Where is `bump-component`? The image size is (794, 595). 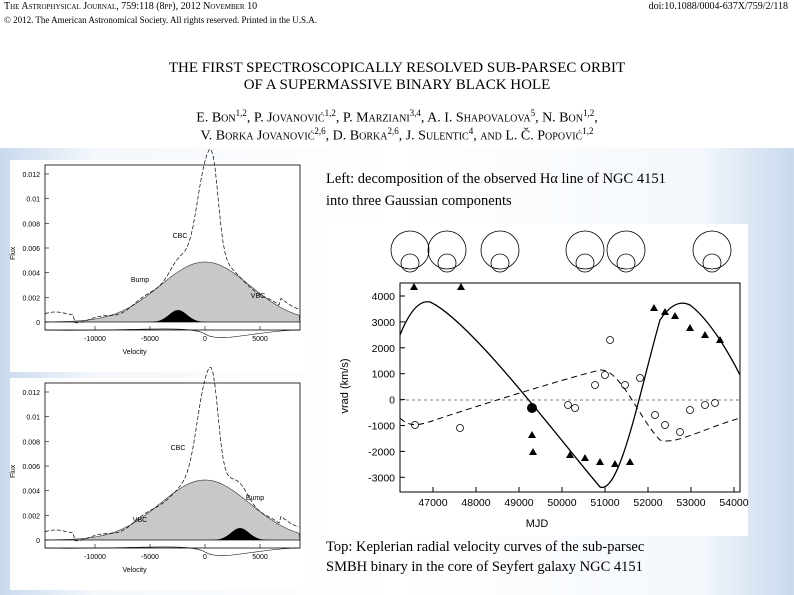 bump-component is located at coordinates (172, 534).